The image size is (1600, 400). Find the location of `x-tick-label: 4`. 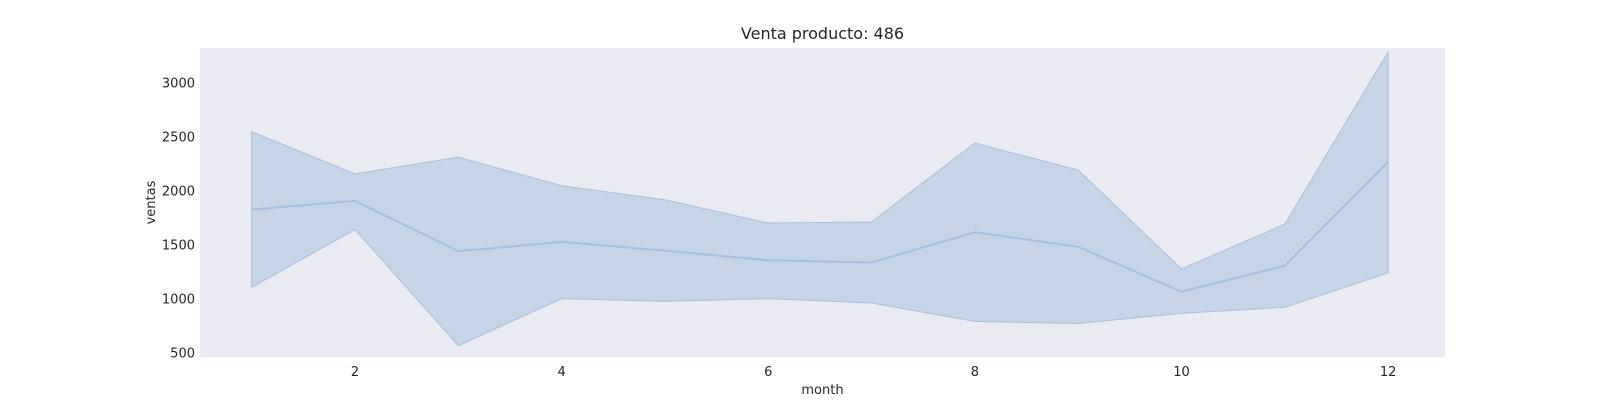

x-tick-label: 4 is located at coordinates (561, 372).